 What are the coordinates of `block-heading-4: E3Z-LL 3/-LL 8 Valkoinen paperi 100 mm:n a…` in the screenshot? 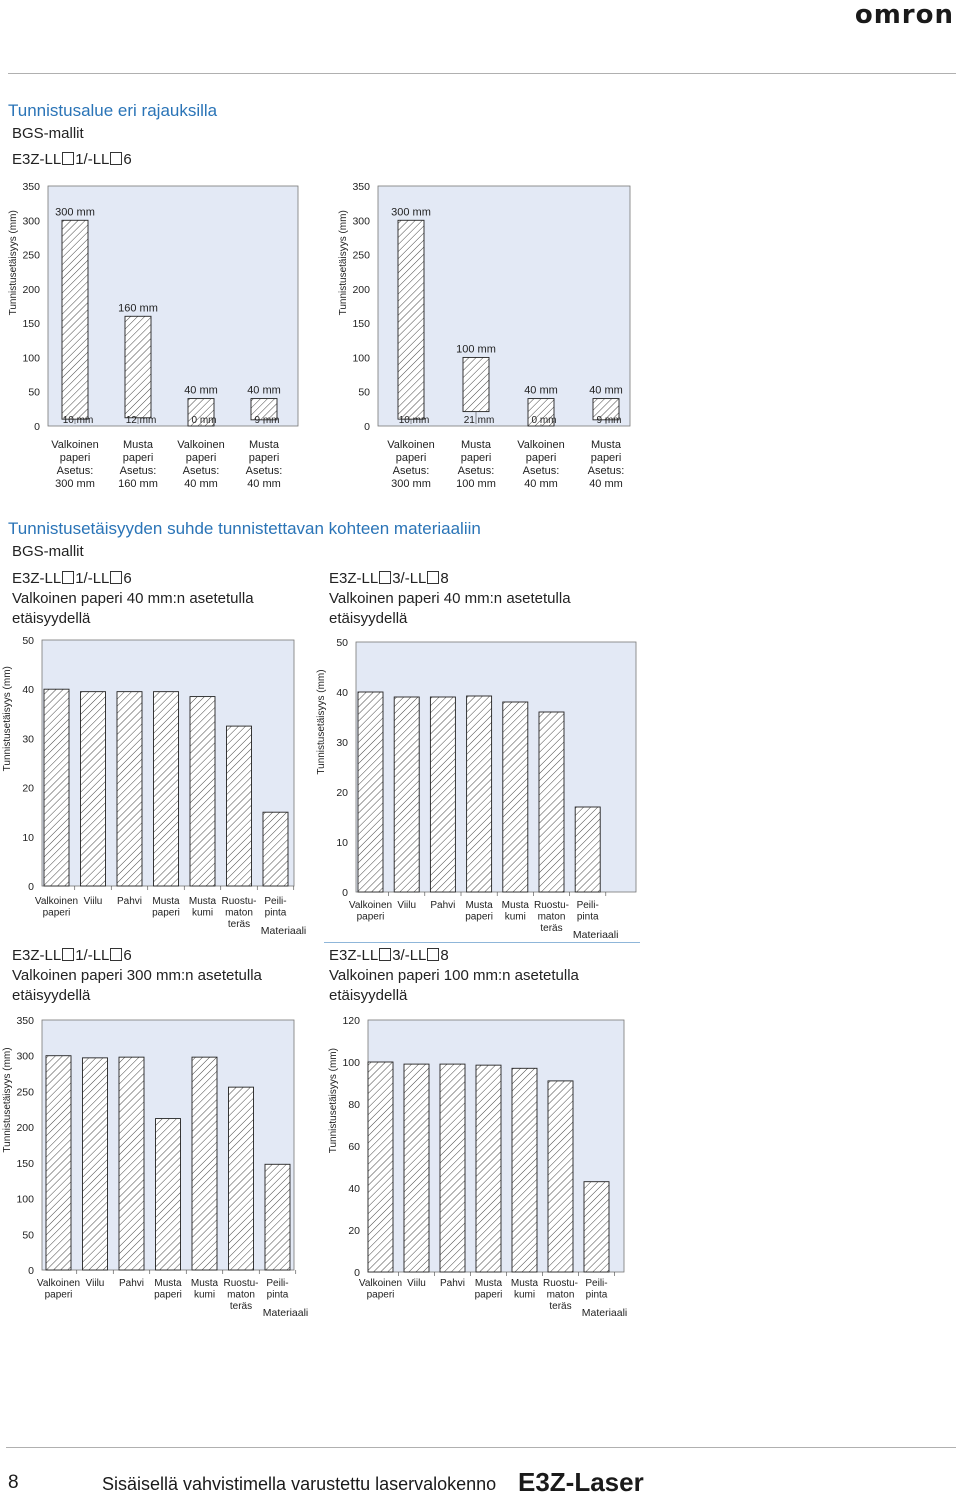 It's located at (454, 976).